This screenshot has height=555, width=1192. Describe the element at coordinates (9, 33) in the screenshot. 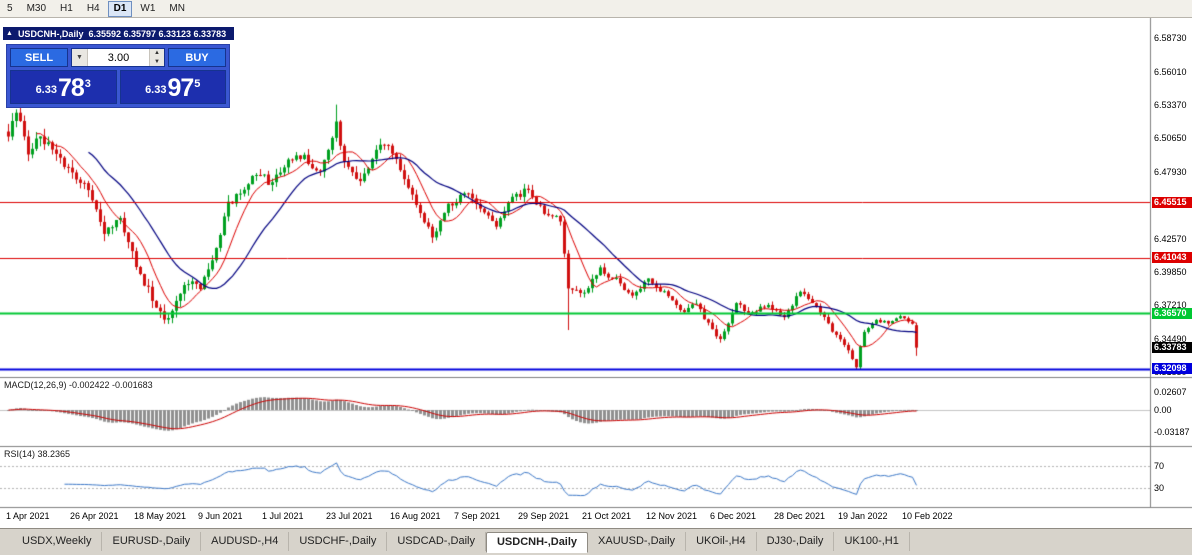

I see `chart-icon: ▲` at that location.